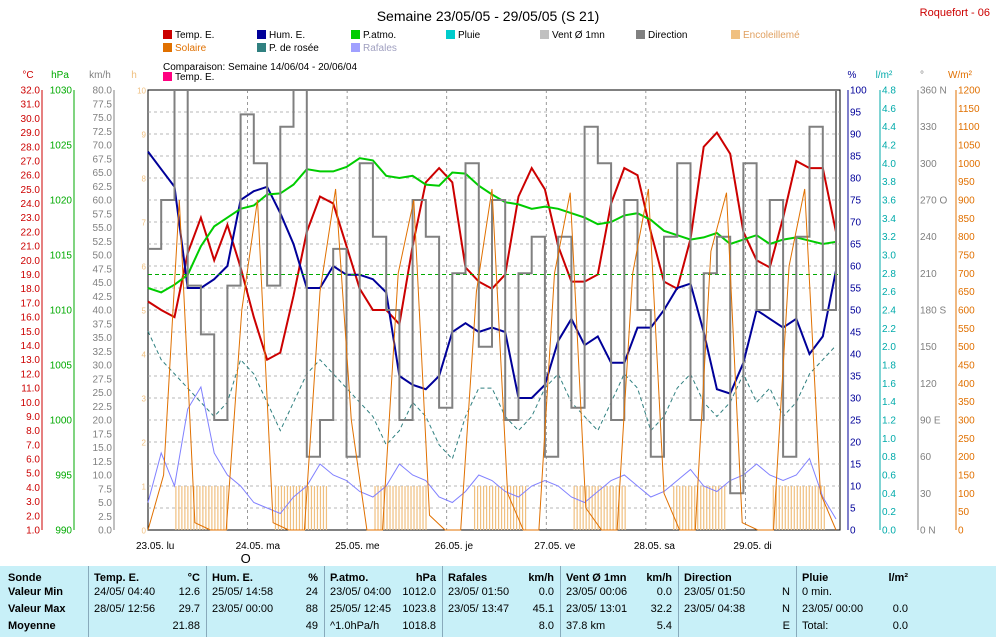  Describe the element at coordinates (969, 127) in the screenshot. I see `axis-tick-solar: 1100` at that location.